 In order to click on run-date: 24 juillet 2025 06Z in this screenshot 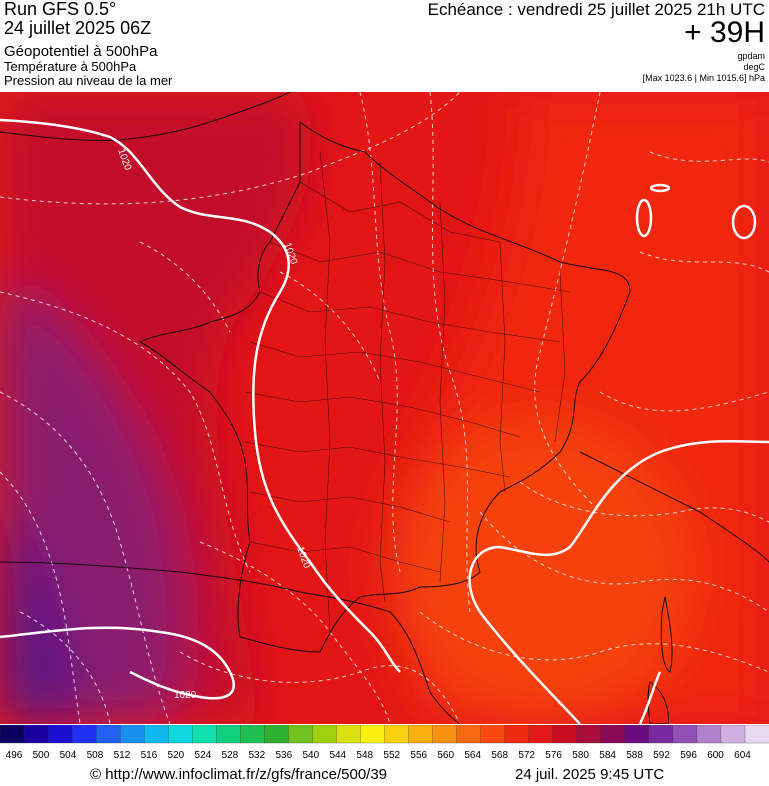, I will do `click(78, 28)`.